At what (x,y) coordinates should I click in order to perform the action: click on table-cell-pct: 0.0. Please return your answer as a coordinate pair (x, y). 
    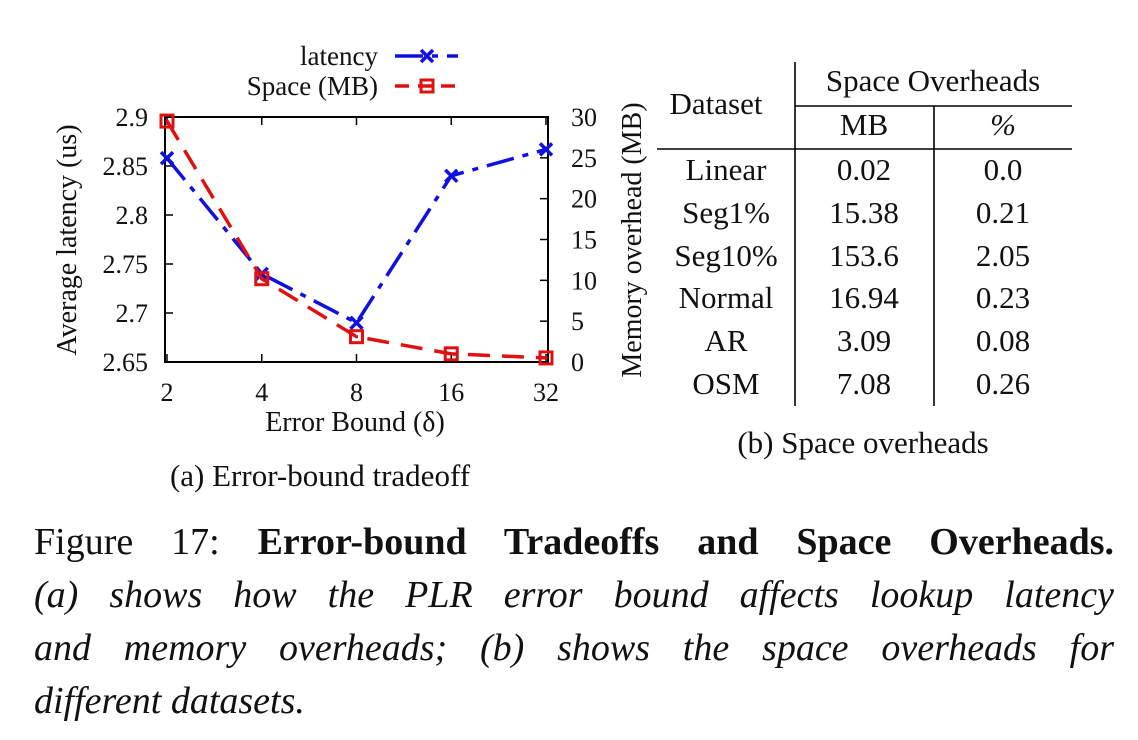
    Looking at the image, I should click on (1003, 169).